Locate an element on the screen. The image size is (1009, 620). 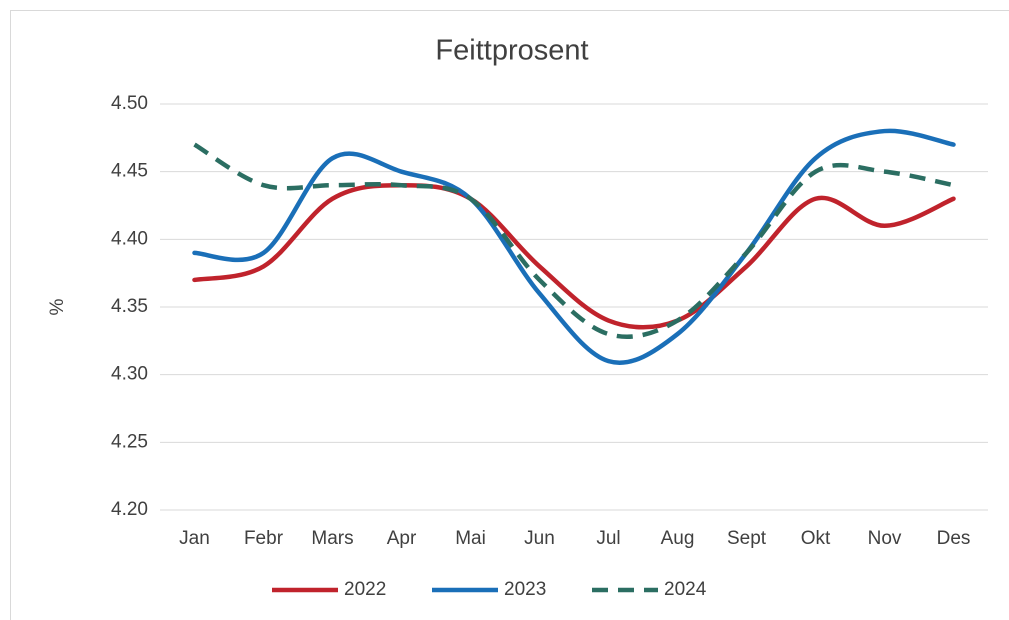
x-tick-label: Okt is located at coordinates (816, 538).